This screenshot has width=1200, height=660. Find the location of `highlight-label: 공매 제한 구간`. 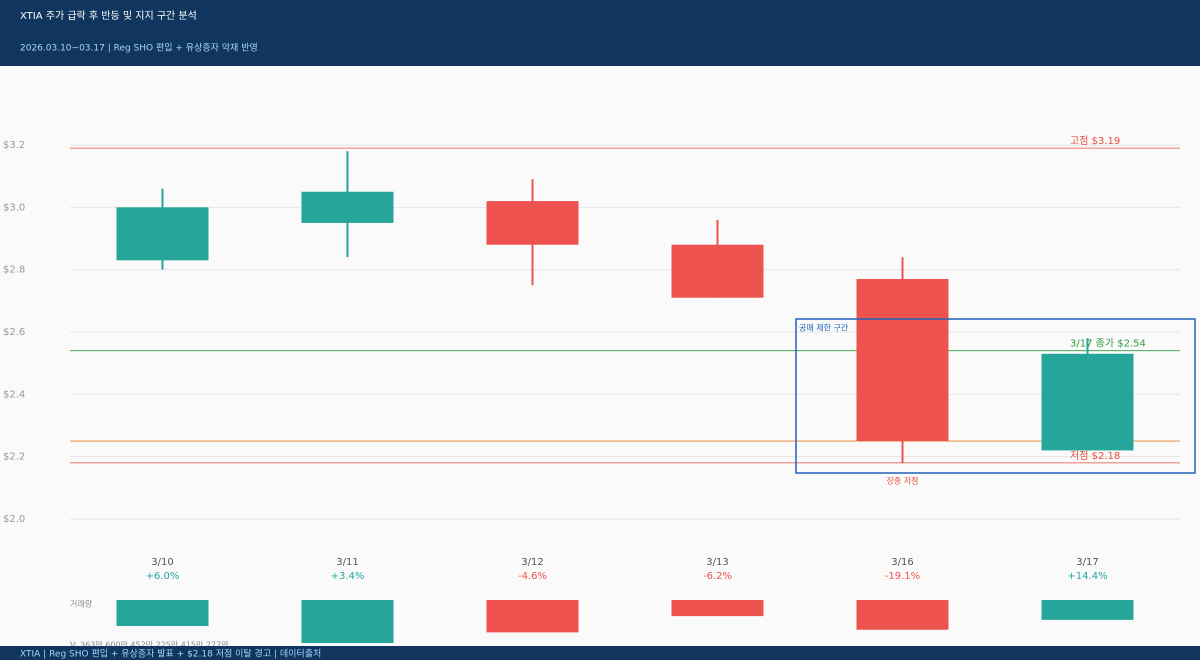

highlight-label: 공매 제한 구간 is located at coordinates (824, 328).